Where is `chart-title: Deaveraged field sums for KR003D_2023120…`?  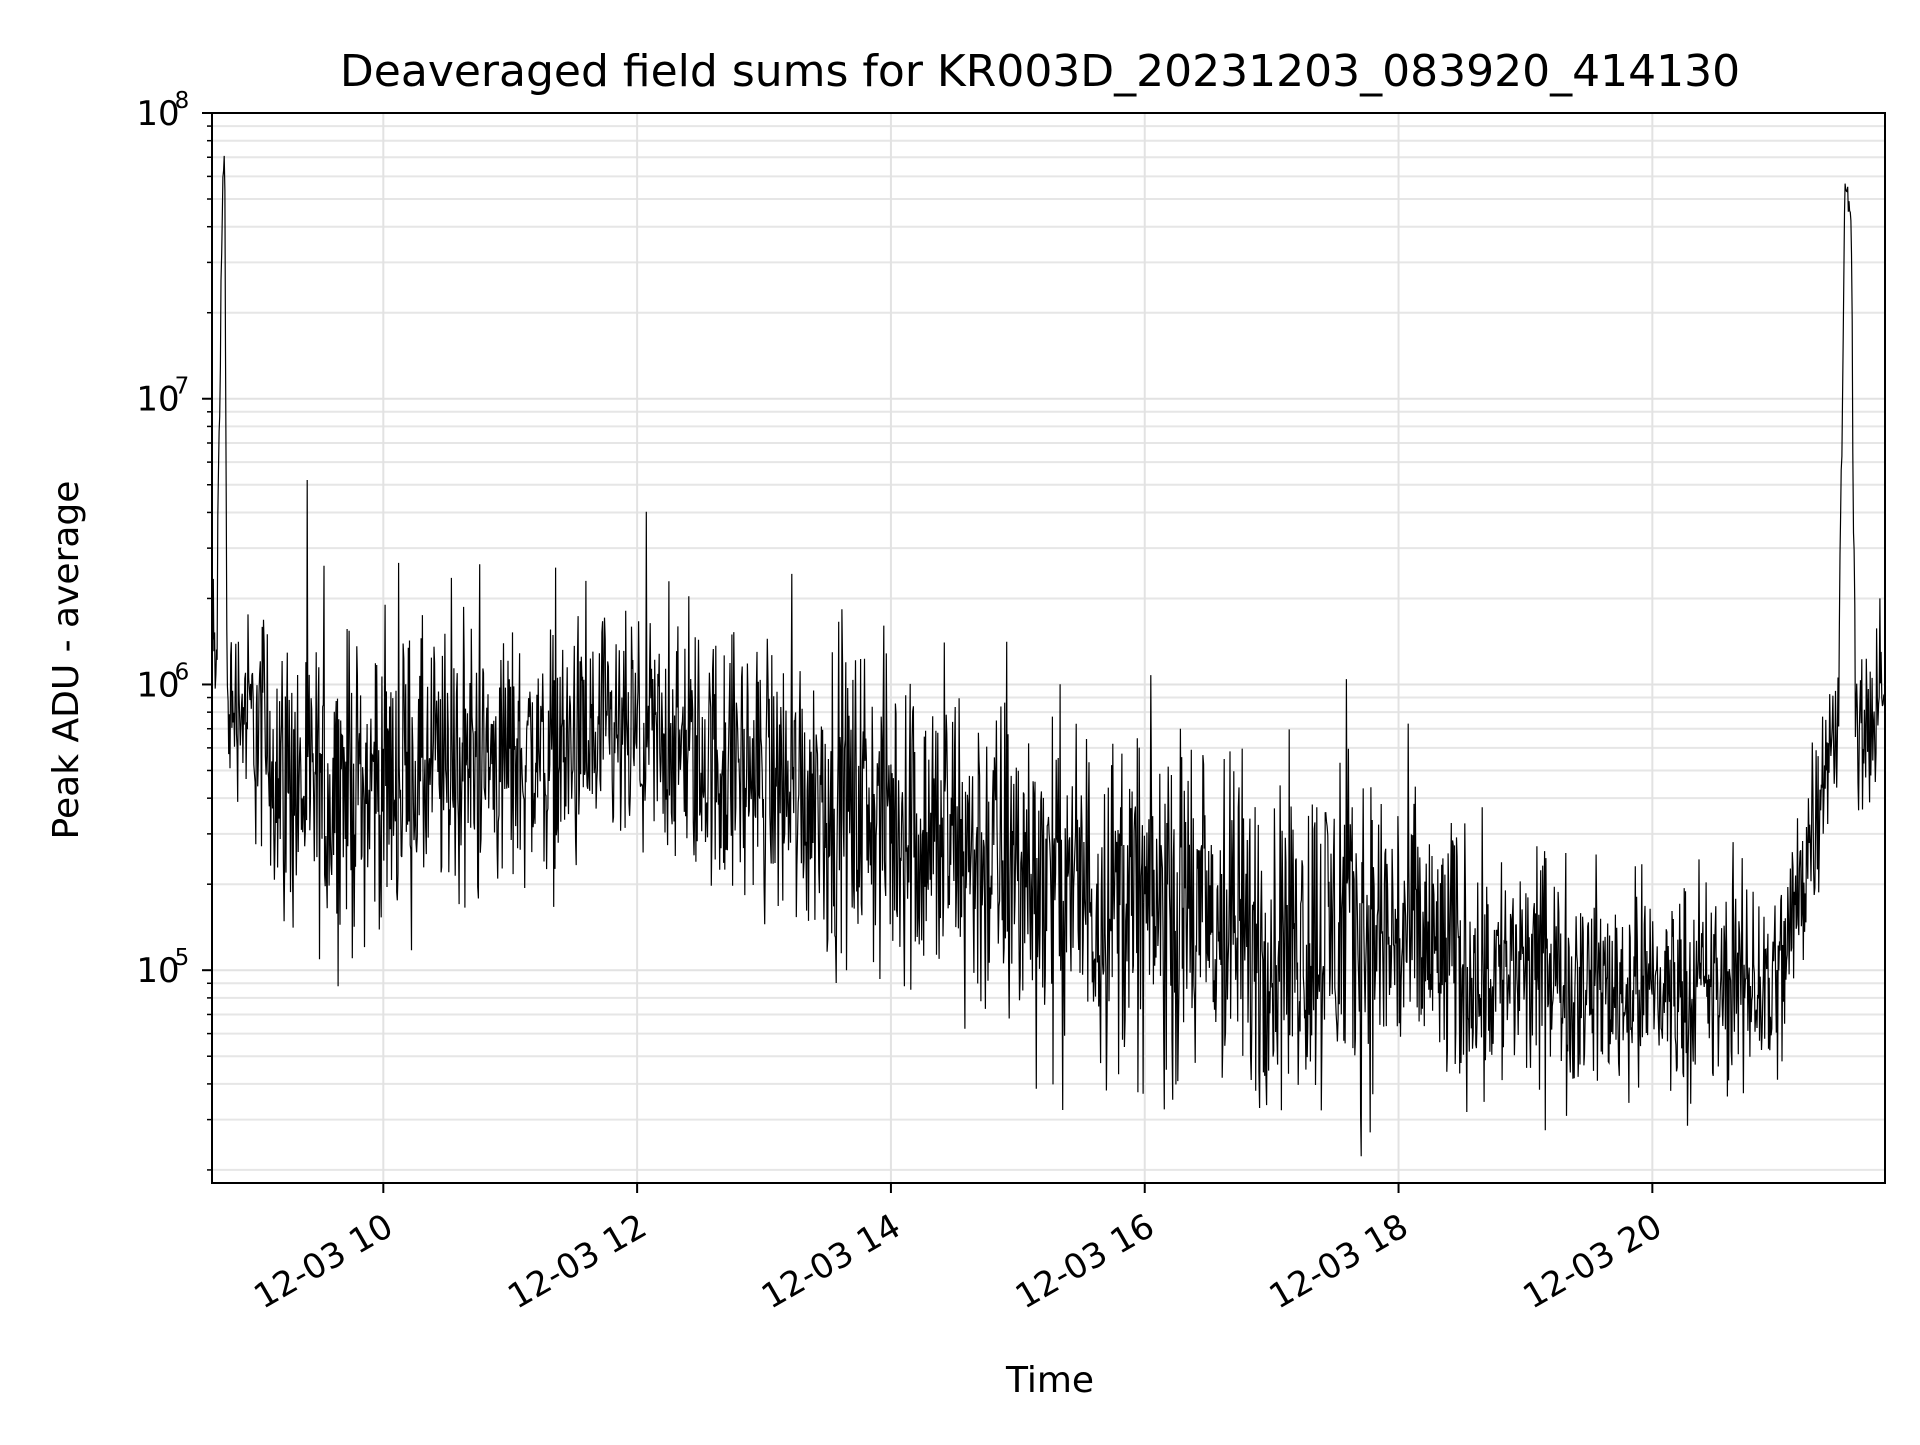
chart-title: Deaveraged field sums for KR003D_2023120… is located at coordinates (1040, 71).